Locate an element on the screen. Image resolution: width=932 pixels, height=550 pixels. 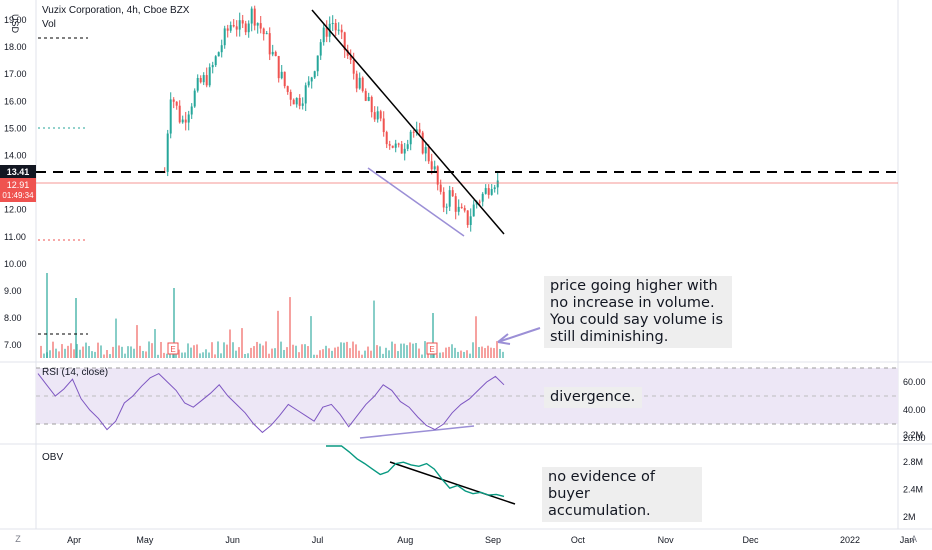
price-tick-label: 10.00 is located at coordinates (15, 264).